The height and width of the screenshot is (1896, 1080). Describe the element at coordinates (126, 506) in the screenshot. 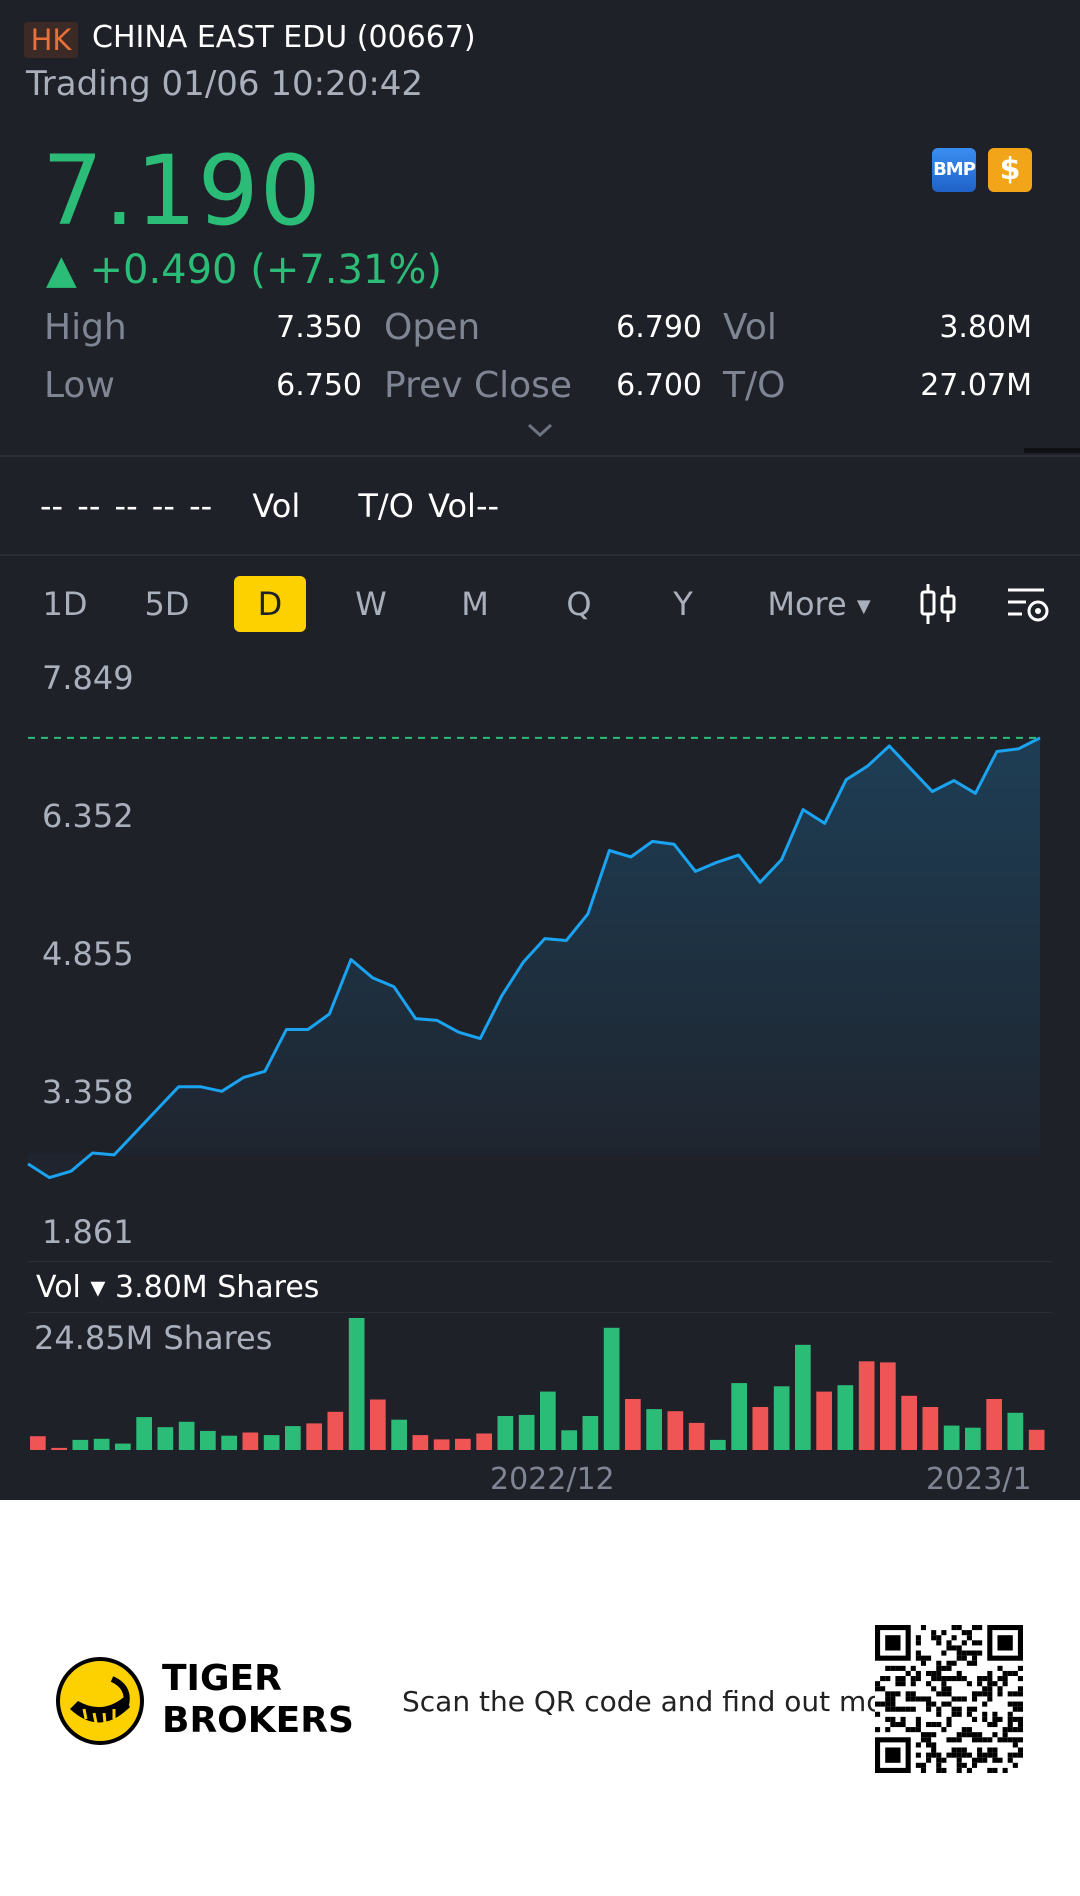

I see `ma-placeholders: -- -- -- -- --` at that location.